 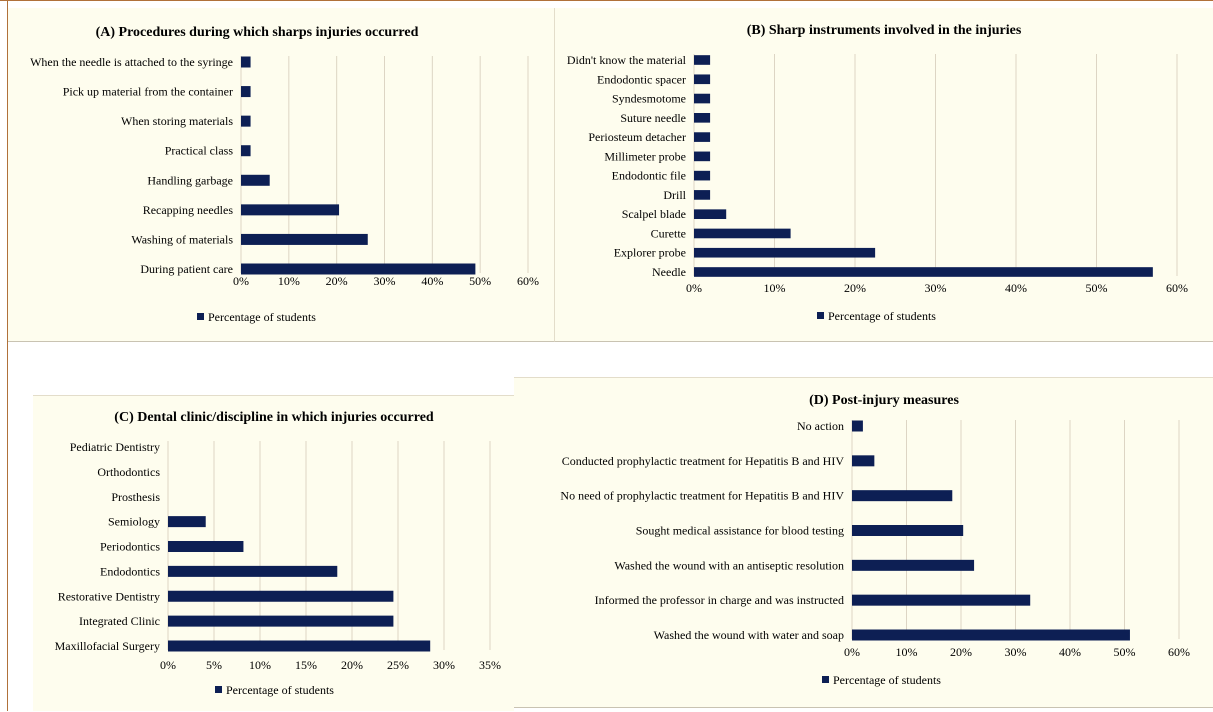 What do you see at coordinates (280, 690) in the screenshot?
I see `chart-c-legend-label: Percentage of students` at bounding box center [280, 690].